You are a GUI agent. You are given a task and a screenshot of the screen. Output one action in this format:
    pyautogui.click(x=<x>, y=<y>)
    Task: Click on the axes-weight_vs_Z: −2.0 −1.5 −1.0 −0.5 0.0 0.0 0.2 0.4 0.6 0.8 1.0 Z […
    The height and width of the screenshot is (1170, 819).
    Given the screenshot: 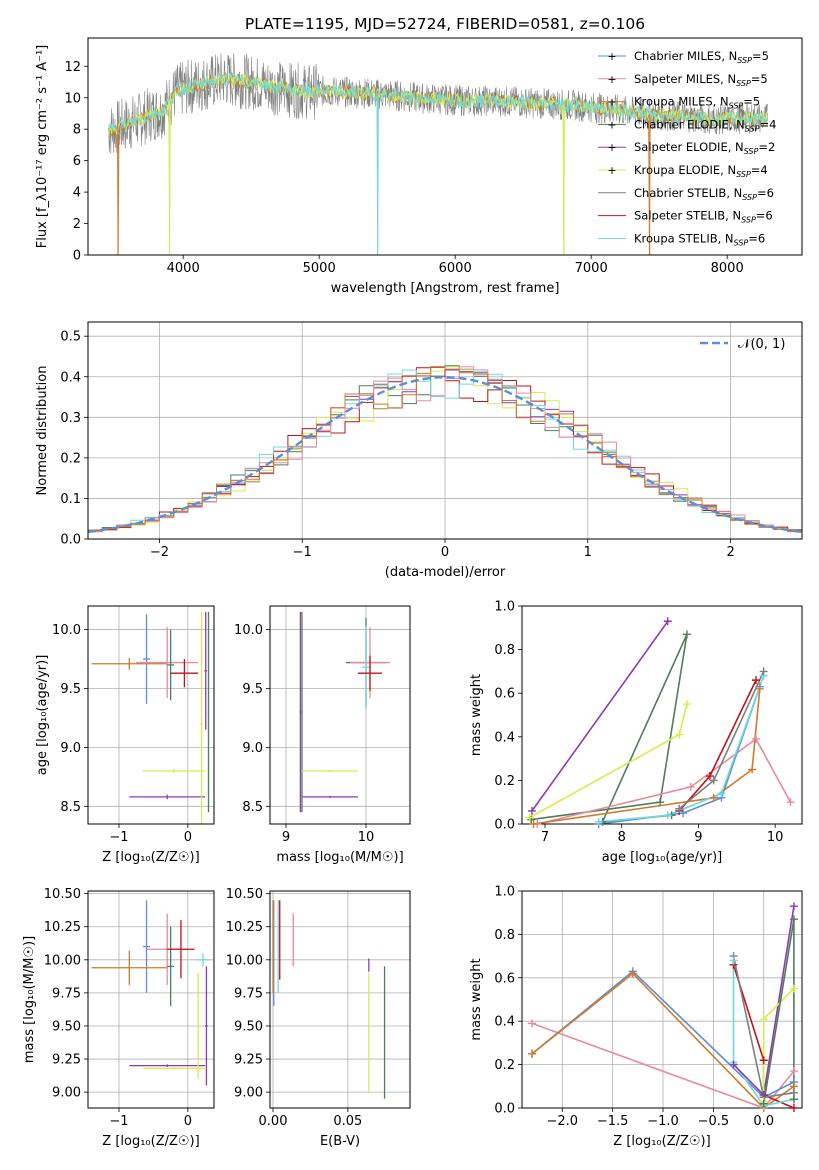 What is the action you would take?
    pyautogui.click(x=636, y=1017)
    